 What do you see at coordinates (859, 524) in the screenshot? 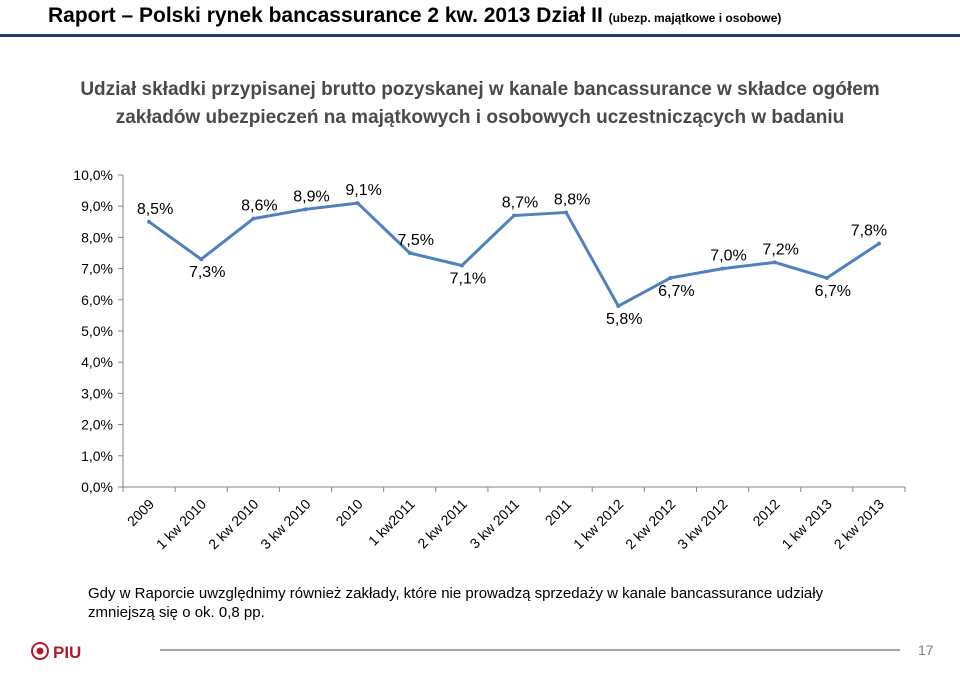
I see `x-tick-label: 2 kw 2013` at bounding box center [859, 524].